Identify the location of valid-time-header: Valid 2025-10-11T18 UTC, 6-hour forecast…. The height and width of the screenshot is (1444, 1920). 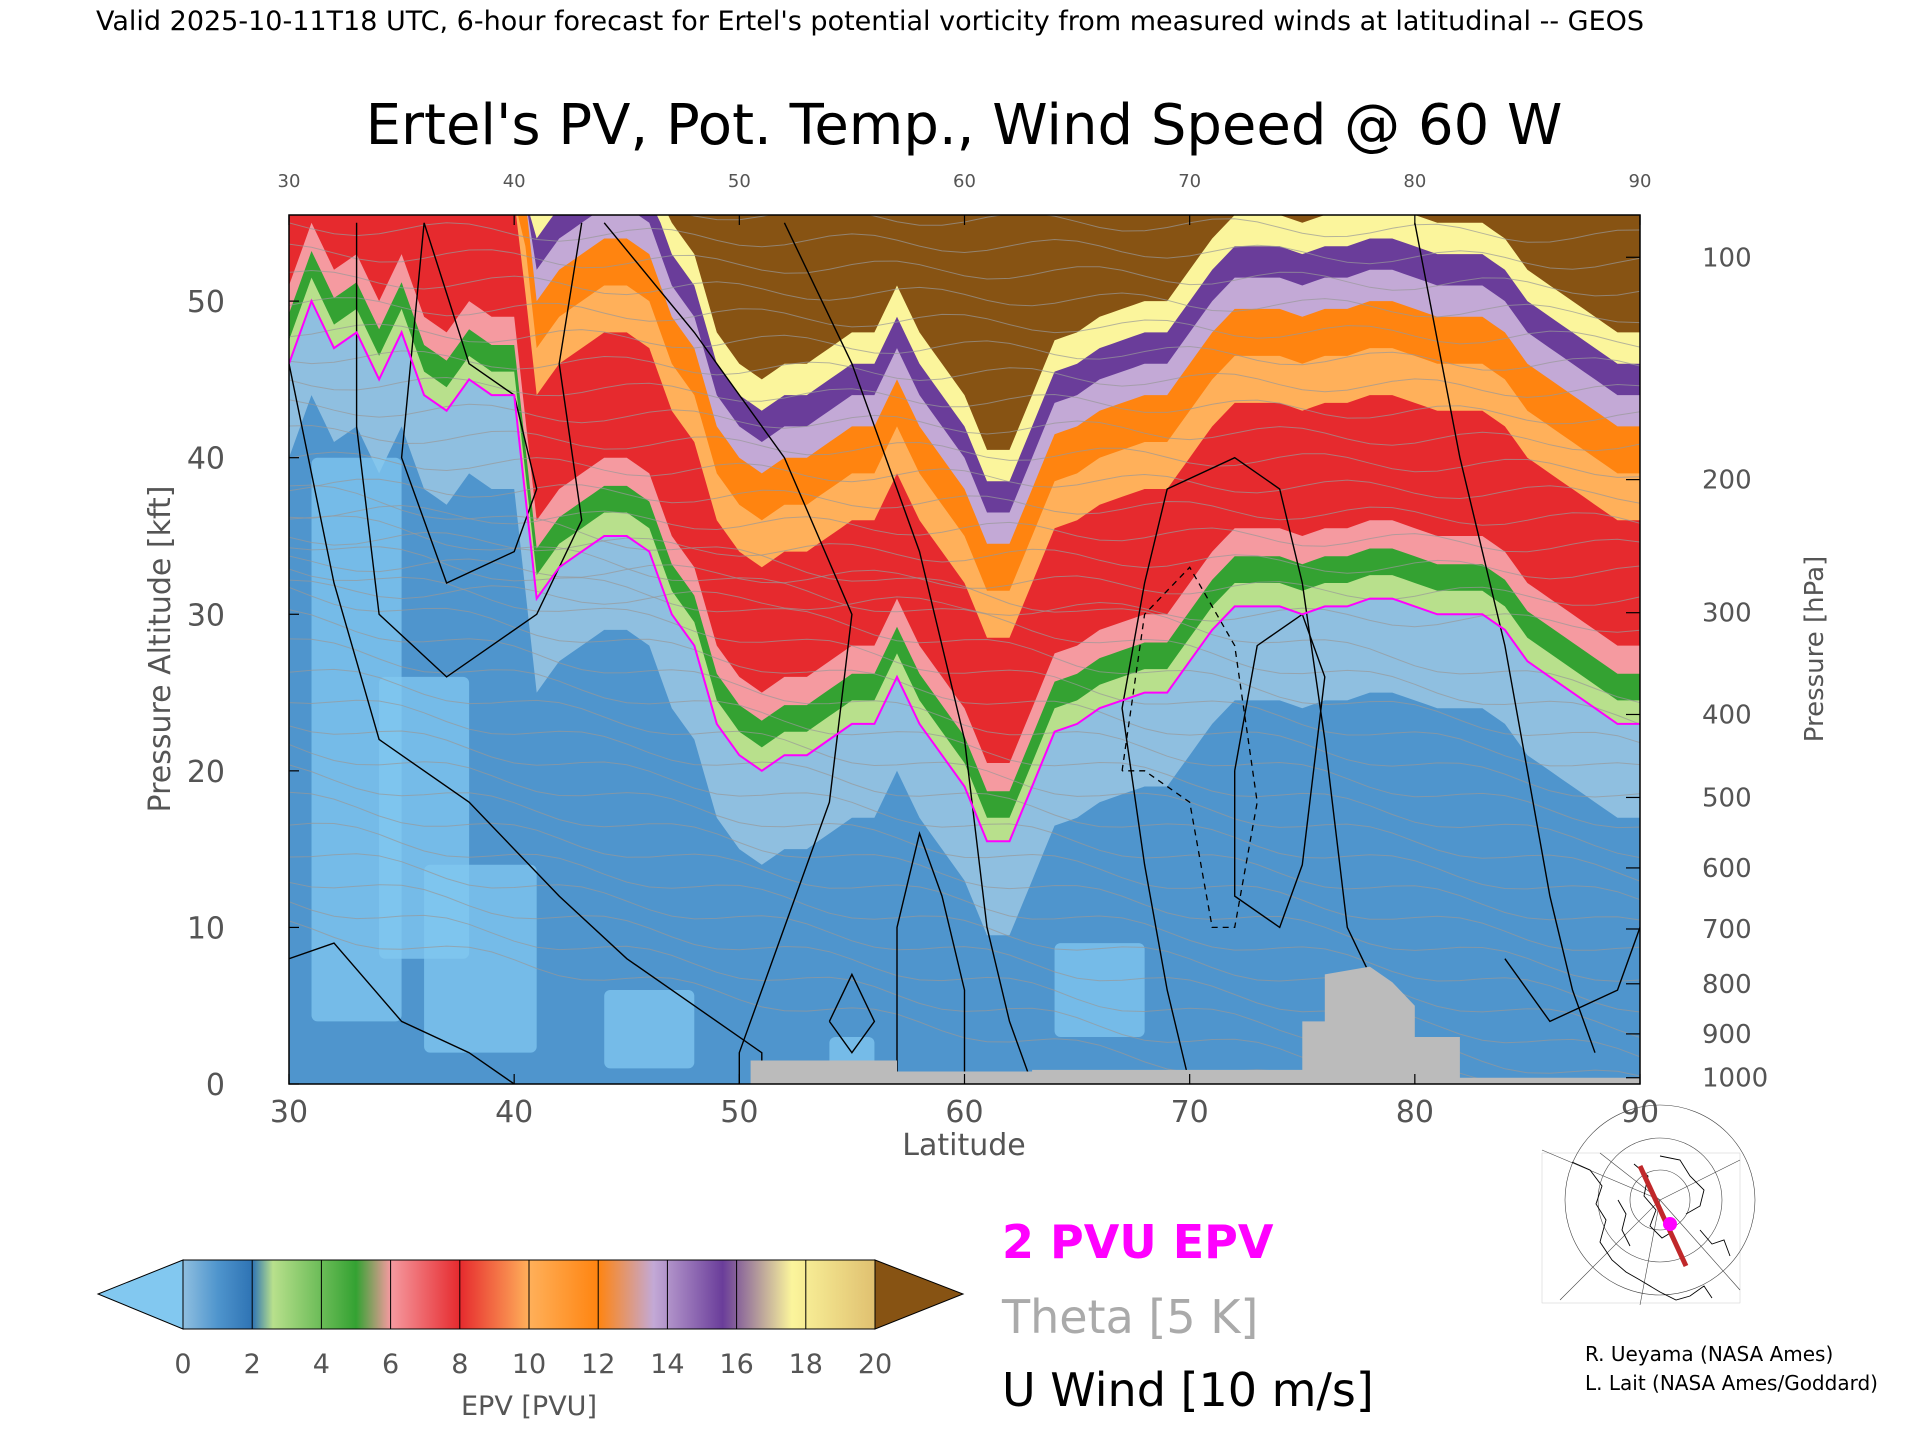
(870, 21).